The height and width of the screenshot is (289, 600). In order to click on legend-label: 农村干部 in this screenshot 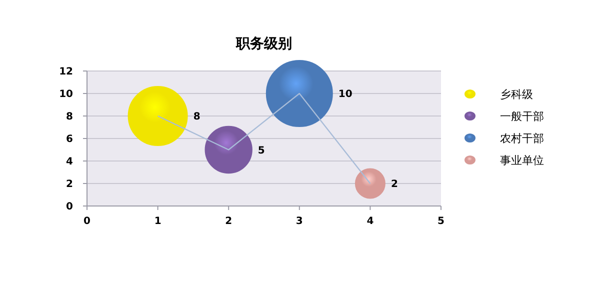, I will do `click(522, 138)`.